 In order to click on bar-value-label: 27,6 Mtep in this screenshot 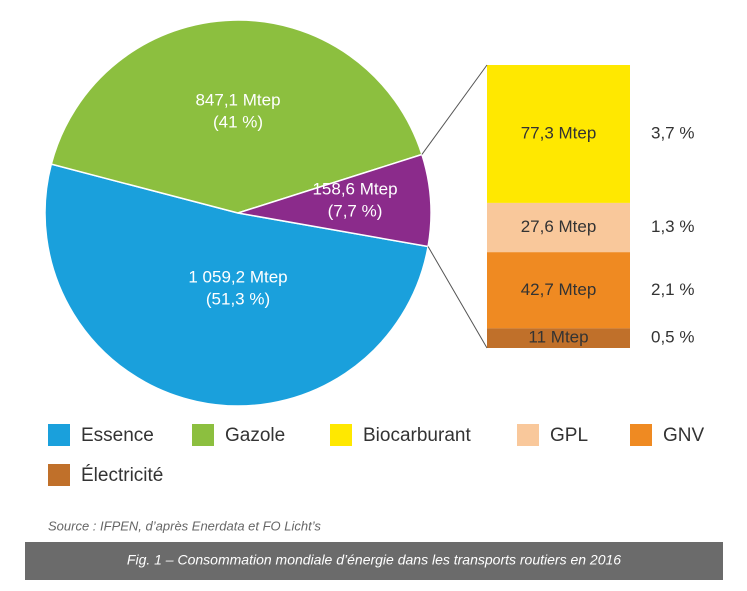, I will do `click(559, 226)`.